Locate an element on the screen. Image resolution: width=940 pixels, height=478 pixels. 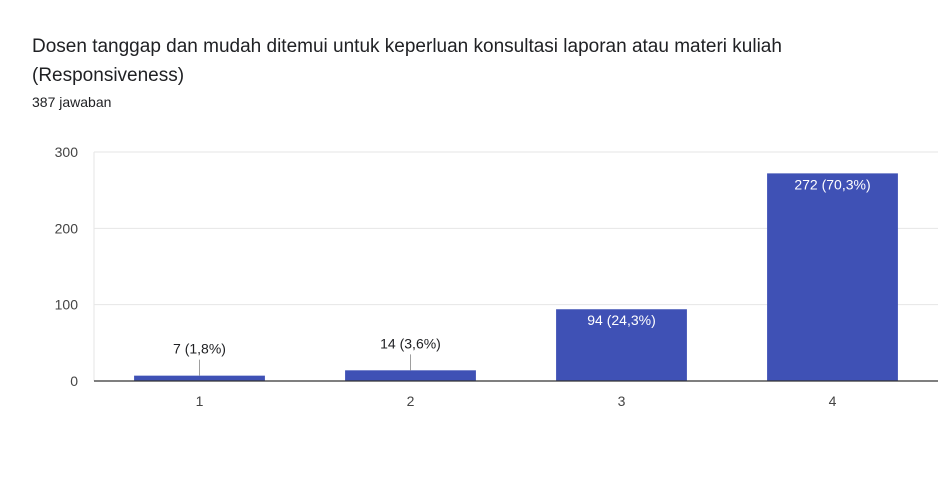
data-label: 94 (24,3%) is located at coordinates (621, 320).